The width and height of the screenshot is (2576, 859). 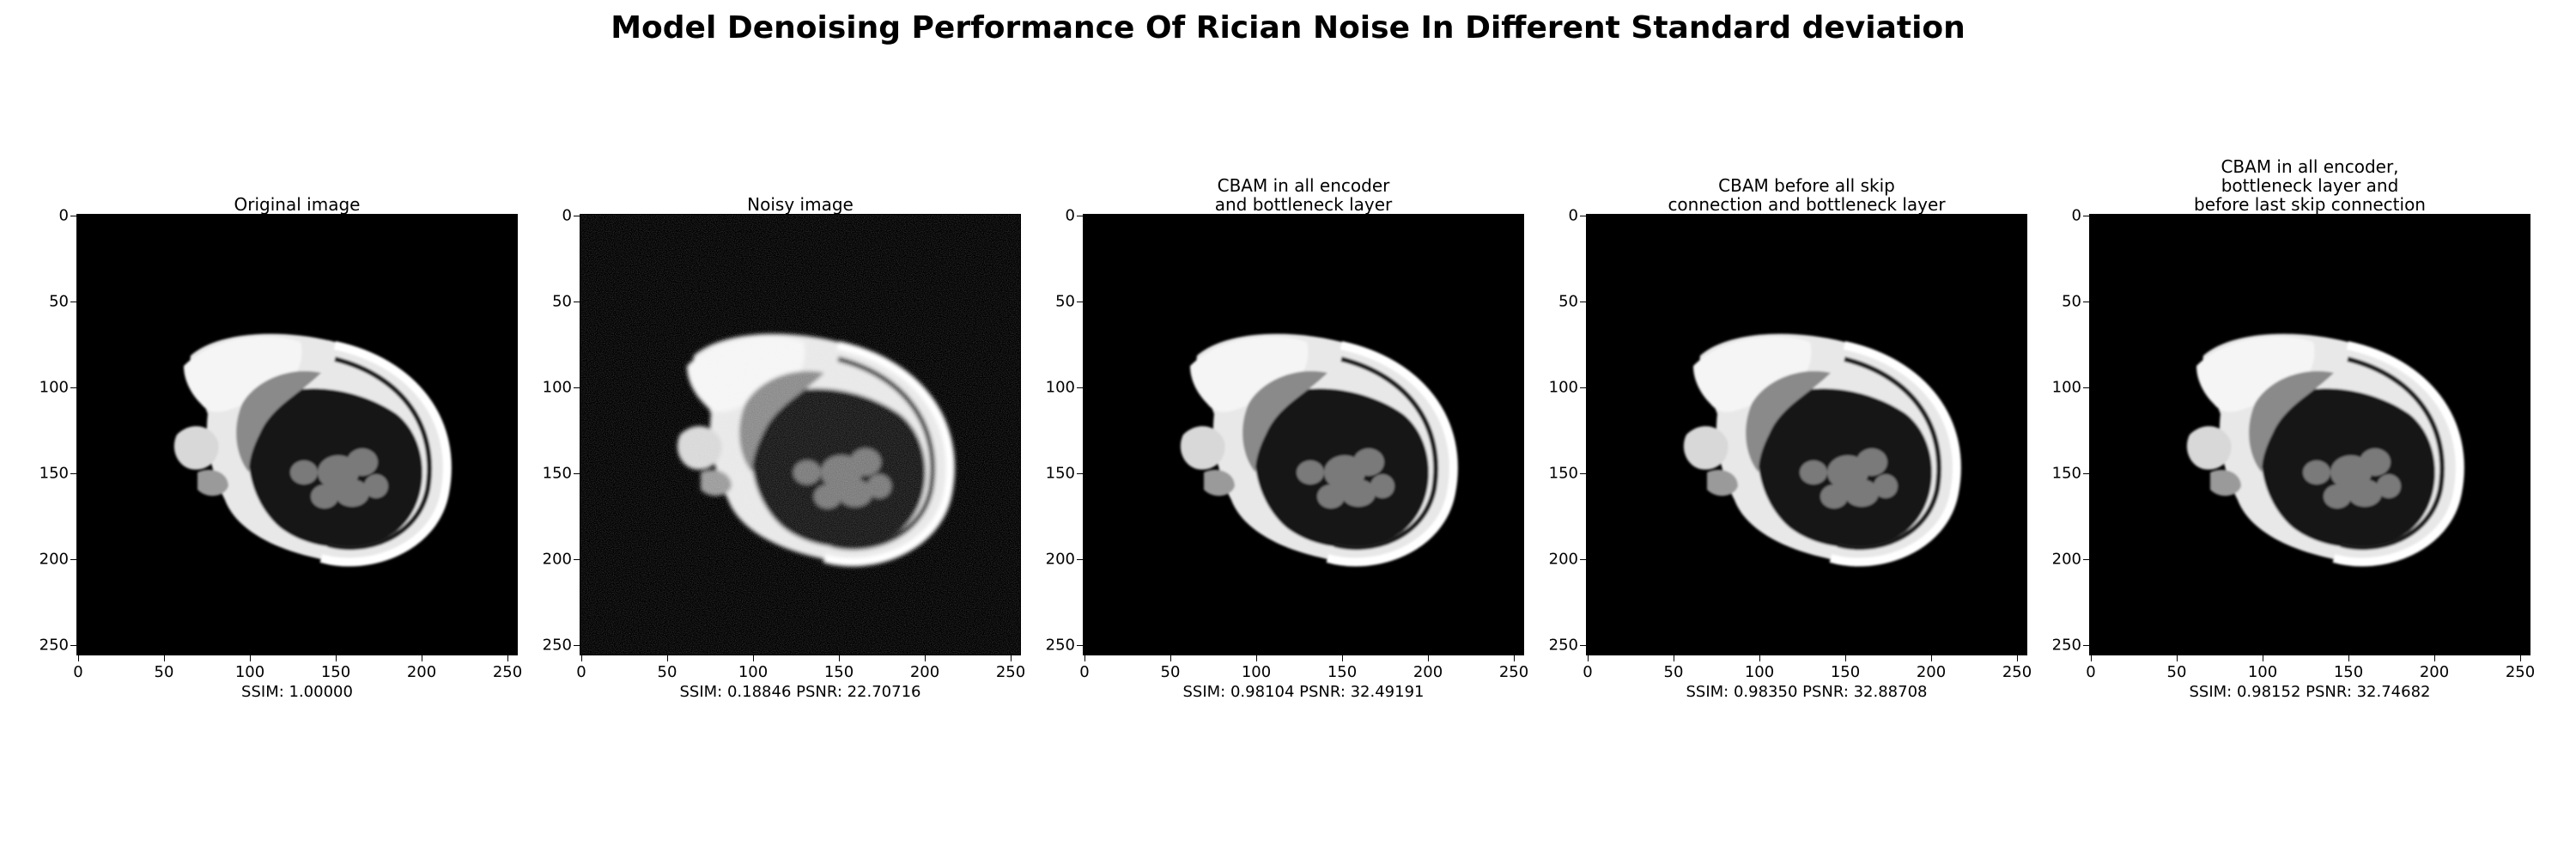 I want to click on panel-title: CBAM in all encoder and bottleneck layer, so click(x=1303, y=195).